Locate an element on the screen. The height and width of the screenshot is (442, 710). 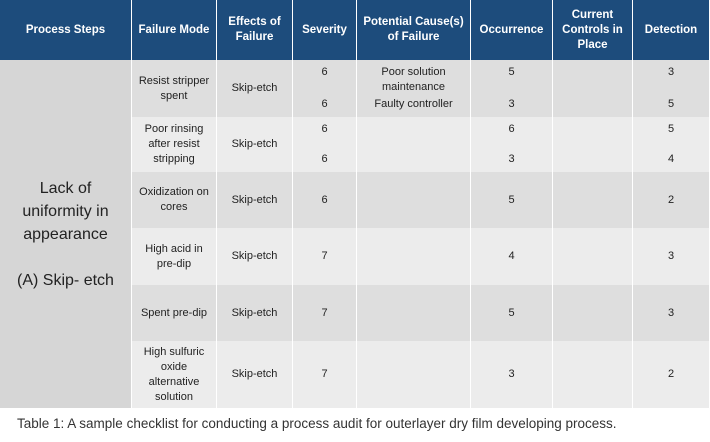
cell-text: Spent pre-dip is located at coordinates (174, 312).